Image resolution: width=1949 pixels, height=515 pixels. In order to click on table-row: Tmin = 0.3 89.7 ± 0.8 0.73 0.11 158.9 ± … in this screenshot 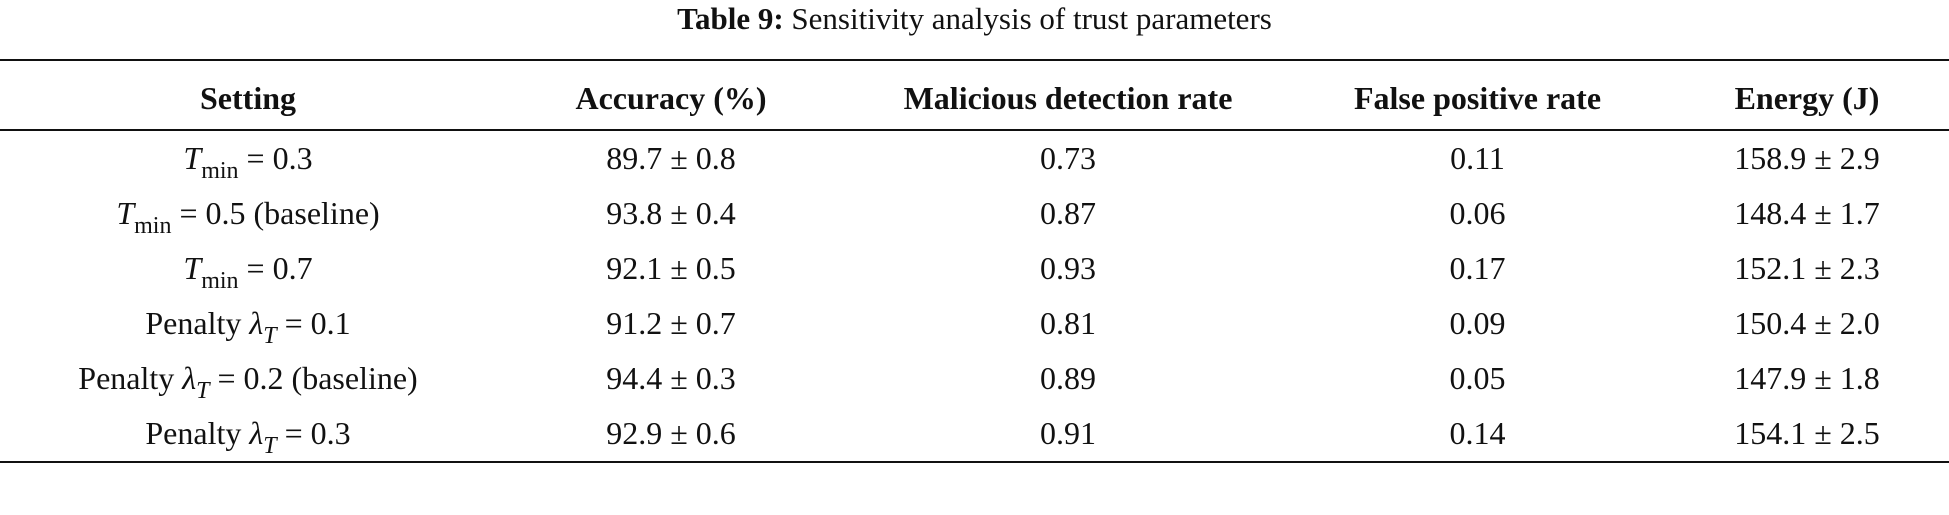, I will do `click(974, 158)`.